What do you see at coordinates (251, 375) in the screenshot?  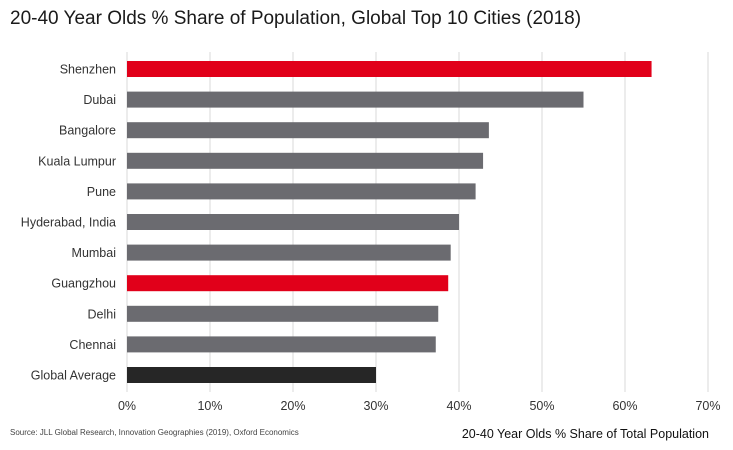 I see `bar-global-average` at bounding box center [251, 375].